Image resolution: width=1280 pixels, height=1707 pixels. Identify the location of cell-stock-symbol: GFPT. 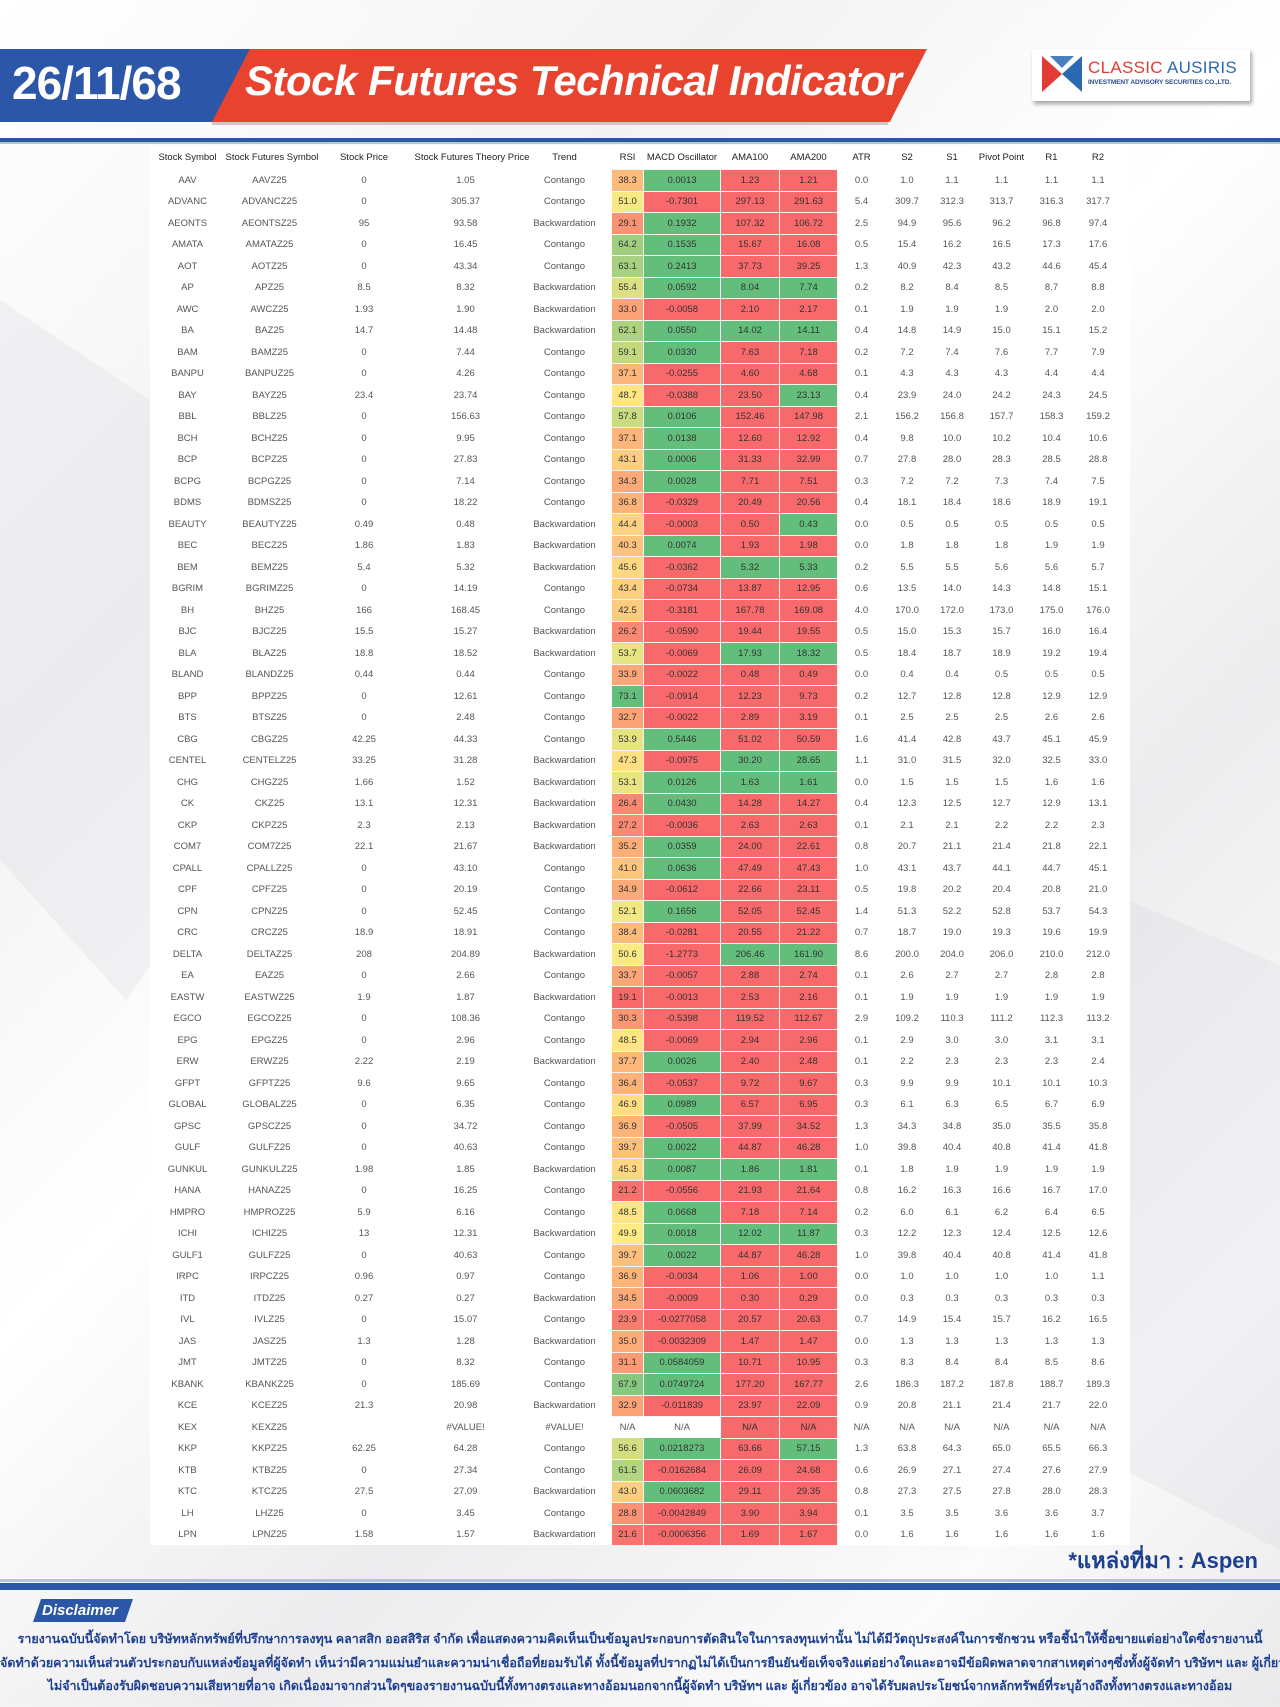
(187, 1083).